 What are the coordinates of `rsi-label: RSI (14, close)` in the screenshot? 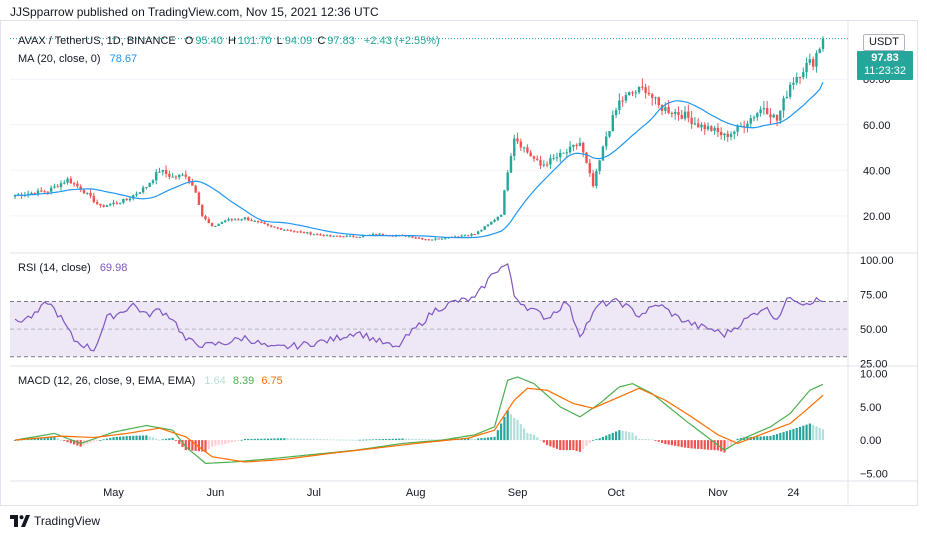 It's located at (54, 268).